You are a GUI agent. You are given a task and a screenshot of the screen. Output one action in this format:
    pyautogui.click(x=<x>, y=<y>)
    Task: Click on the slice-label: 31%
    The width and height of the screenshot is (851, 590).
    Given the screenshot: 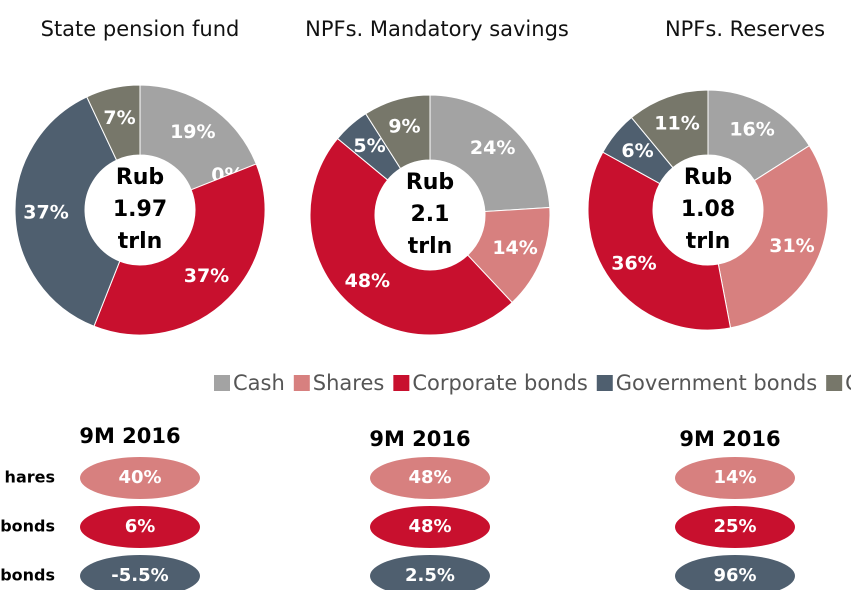 What is the action you would take?
    pyautogui.click(x=791, y=246)
    